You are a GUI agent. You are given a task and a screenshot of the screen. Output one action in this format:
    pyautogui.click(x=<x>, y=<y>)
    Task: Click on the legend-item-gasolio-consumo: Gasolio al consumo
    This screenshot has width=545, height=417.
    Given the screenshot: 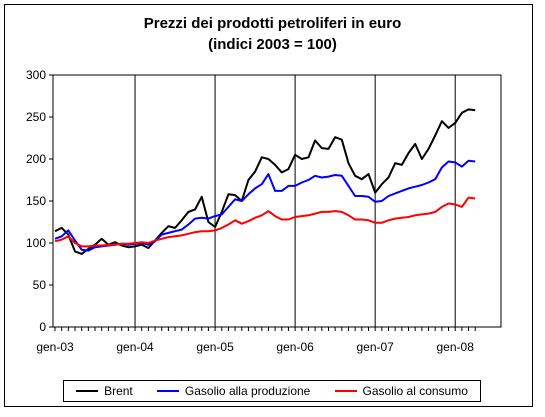 What is the action you would take?
    pyautogui.click(x=401, y=391)
    